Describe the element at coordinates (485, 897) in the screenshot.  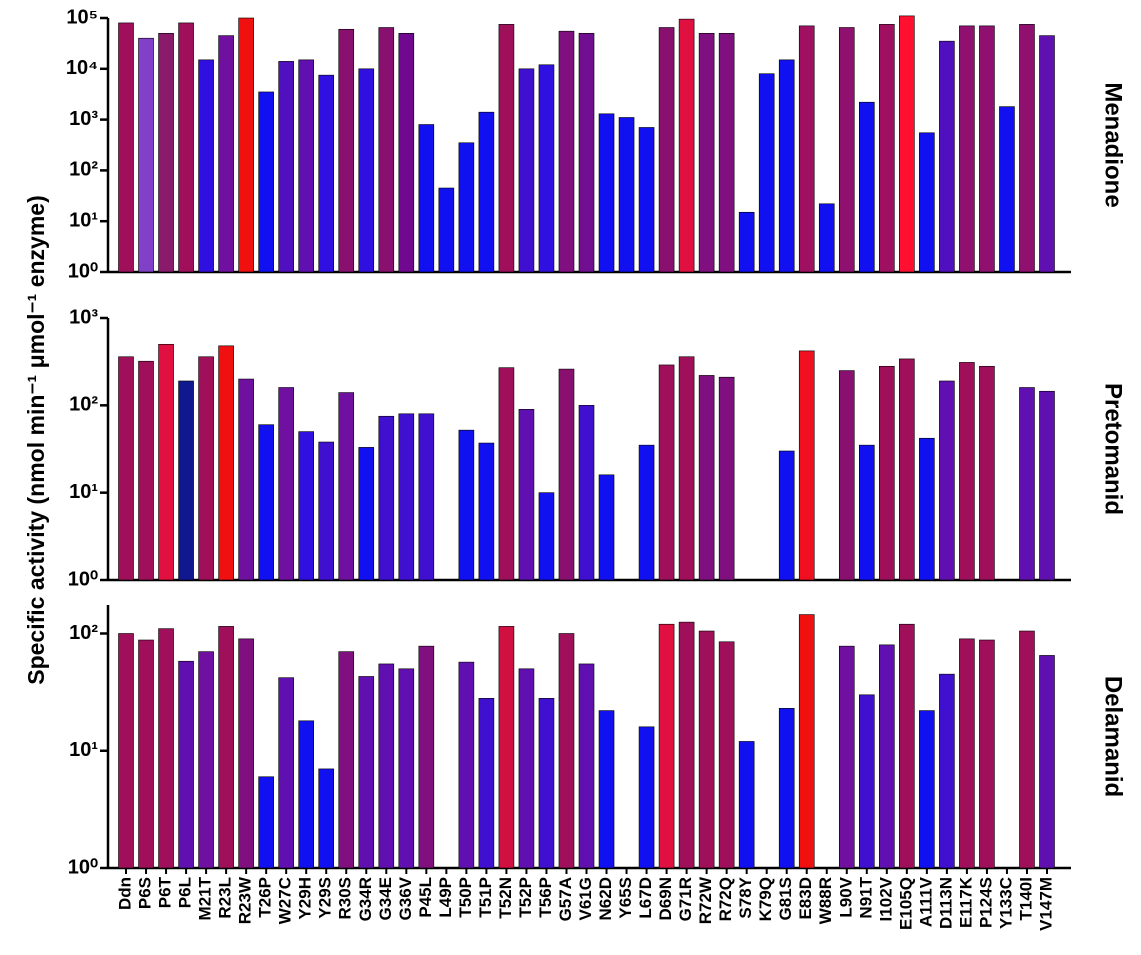
I see `x-tick-label: T51P` at that location.